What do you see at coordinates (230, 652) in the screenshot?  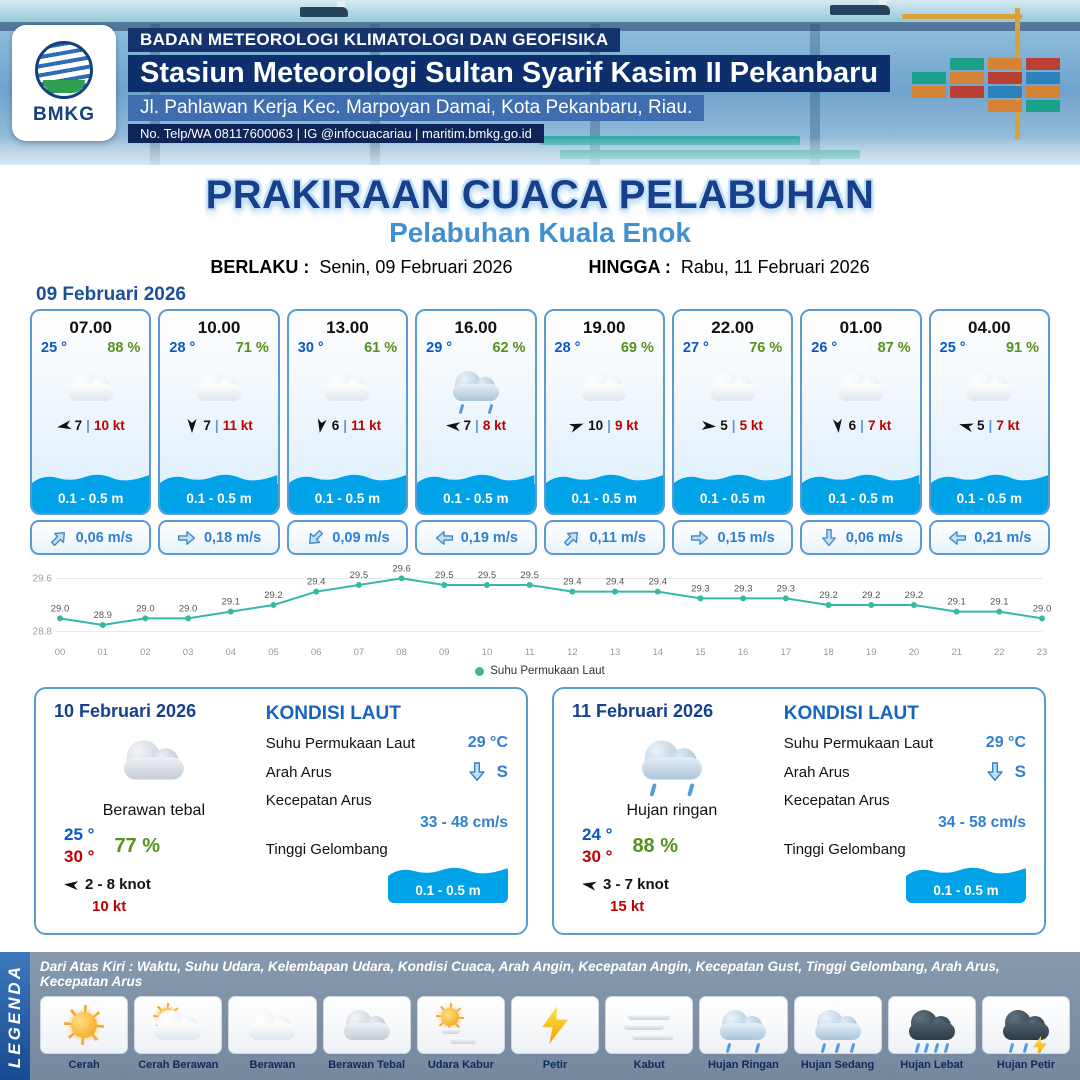 I see `svg-text: 04` at bounding box center [230, 652].